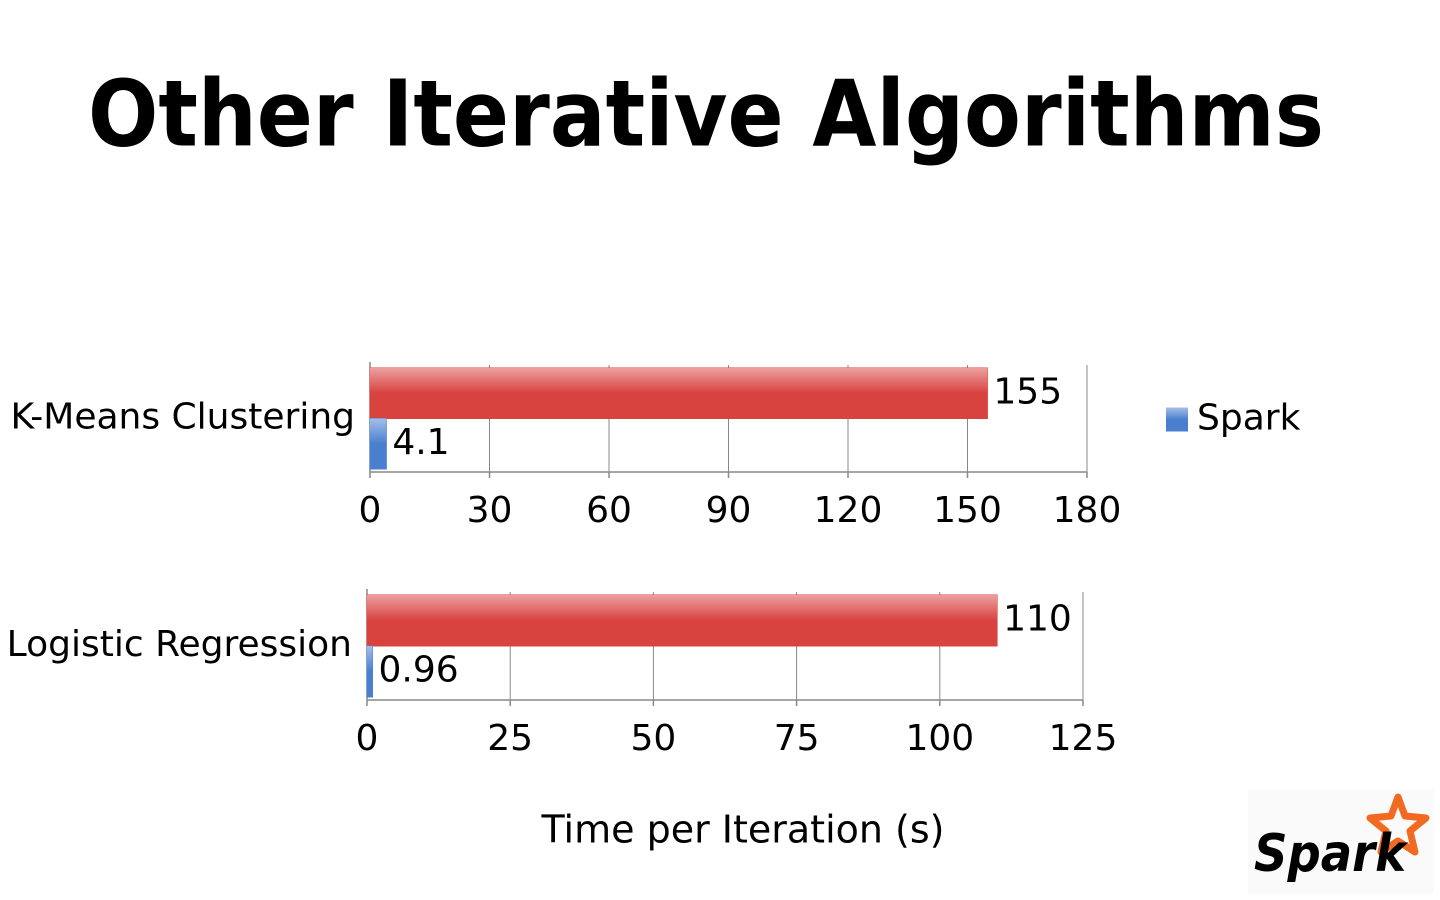  I want to click on category-label: K-Means Clustering, so click(182, 417).